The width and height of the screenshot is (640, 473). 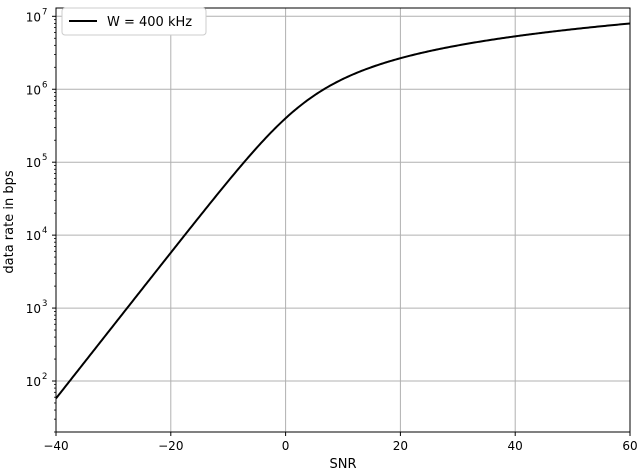 I want to click on x-tick-label: 40, so click(x=515, y=446).